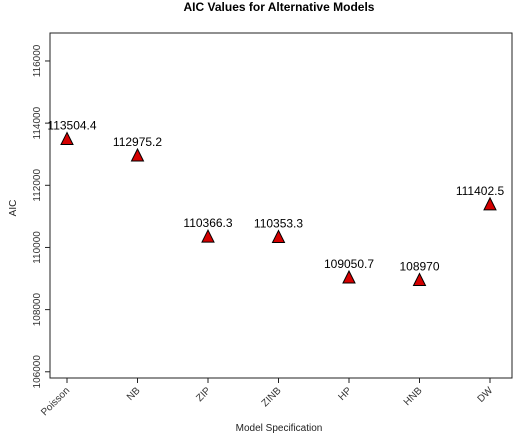  I want to click on y-tick-label: 108000, so click(37, 310).